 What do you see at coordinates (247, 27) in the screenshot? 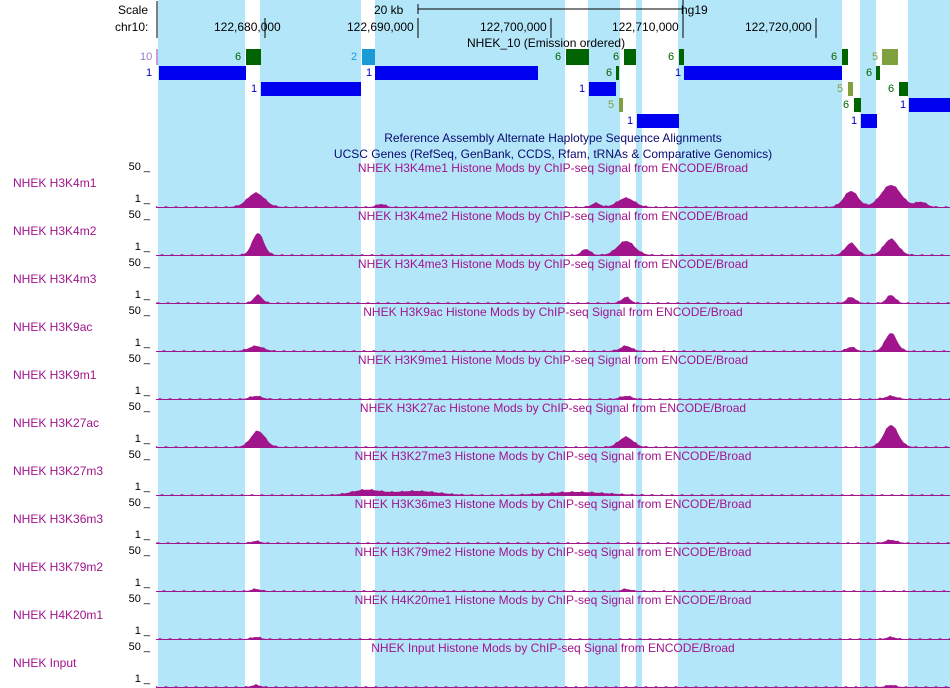
I see `ruler-position: 122,680,000` at bounding box center [247, 27].